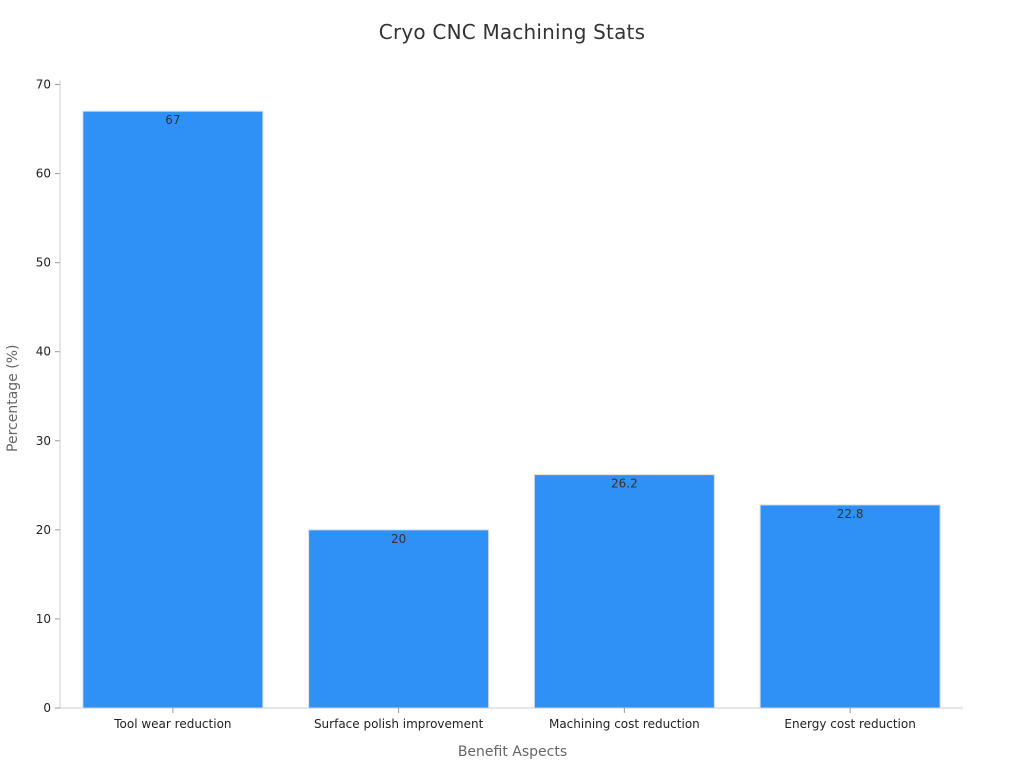 This screenshot has height=768, width=1024. What do you see at coordinates (43, 530) in the screenshot?
I see `y-tick-label: 20` at bounding box center [43, 530].